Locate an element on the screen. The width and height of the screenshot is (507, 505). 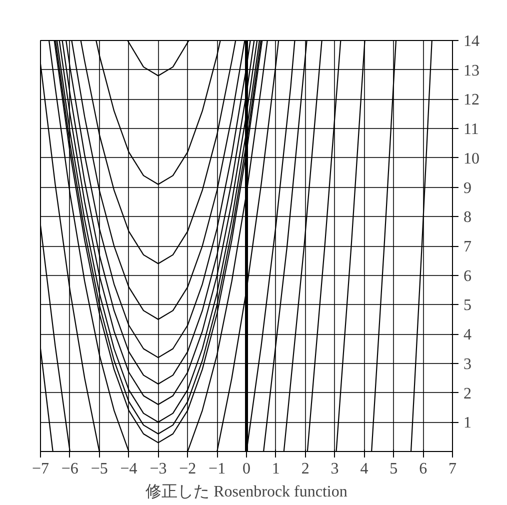
x-tick-label: −1 is located at coordinates (217, 469).